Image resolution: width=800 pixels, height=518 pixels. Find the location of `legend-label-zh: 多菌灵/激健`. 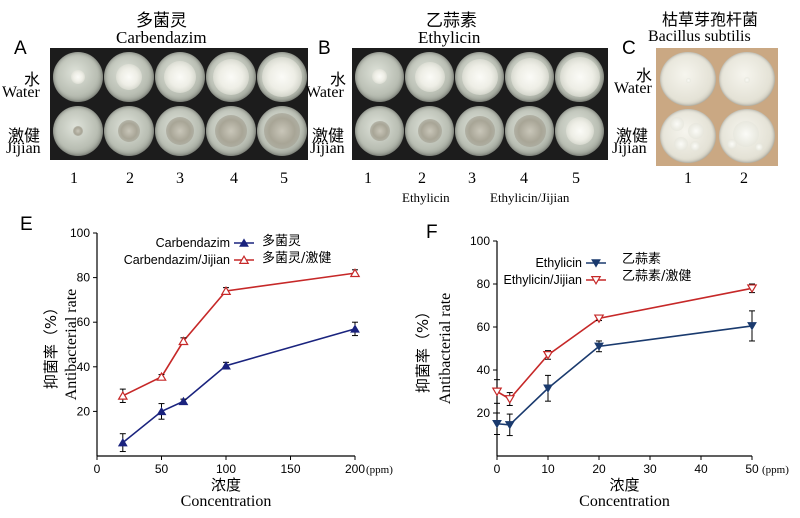

legend-label-zh: 多菌灵/激健 is located at coordinates (296, 258).